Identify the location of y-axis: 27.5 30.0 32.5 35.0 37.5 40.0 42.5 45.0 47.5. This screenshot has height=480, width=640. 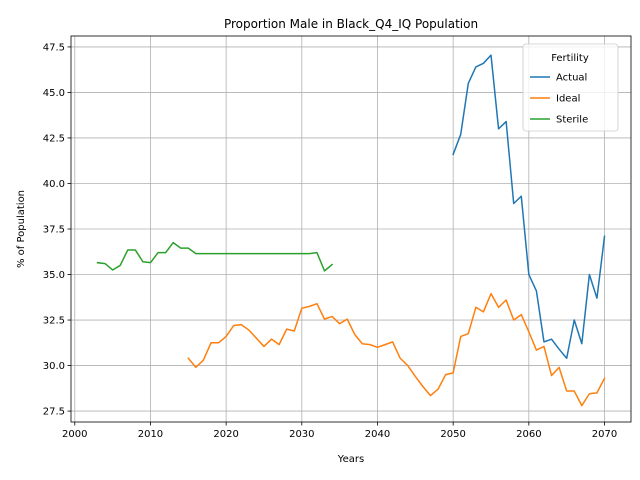
(57, 230).